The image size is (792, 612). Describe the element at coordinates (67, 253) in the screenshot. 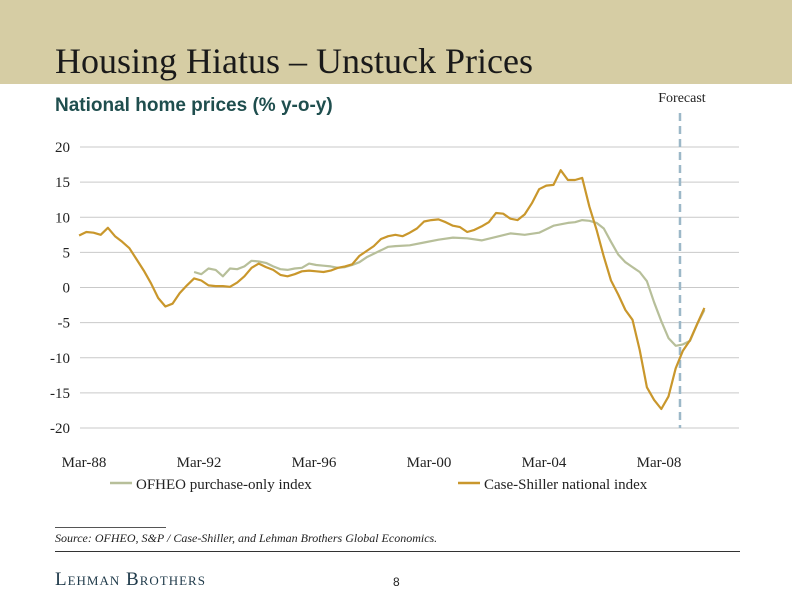

I see `y-tick-label: 5` at that location.